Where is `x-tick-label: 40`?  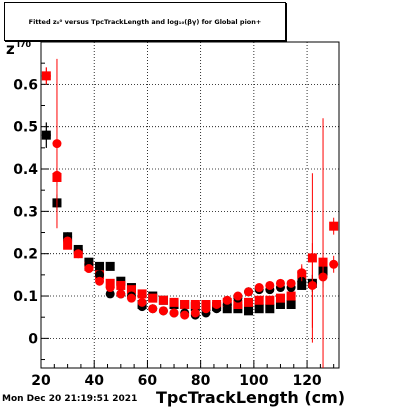 x-tick-label: 40 is located at coordinates (94, 381).